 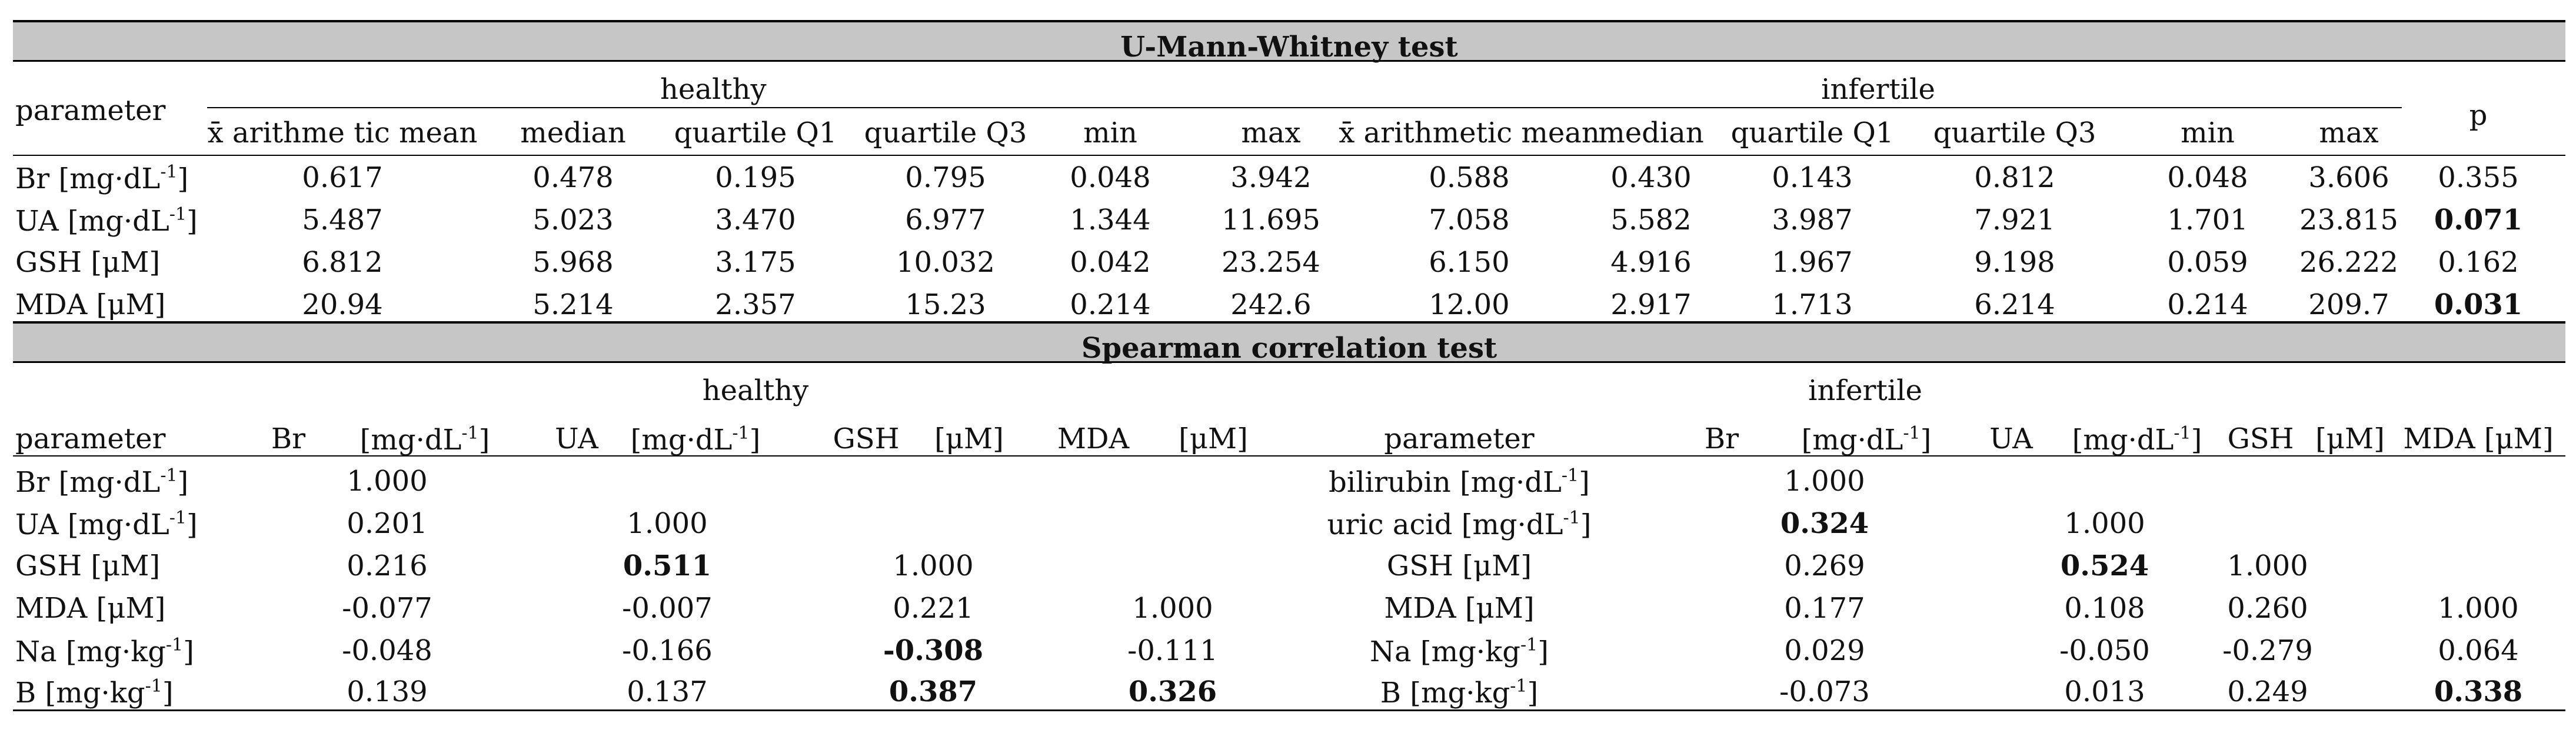 What do you see at coordinates (2267, 691) in the screenshot?
I see `spearman-right-value: 0.249` at bounding box center [2267, 691].